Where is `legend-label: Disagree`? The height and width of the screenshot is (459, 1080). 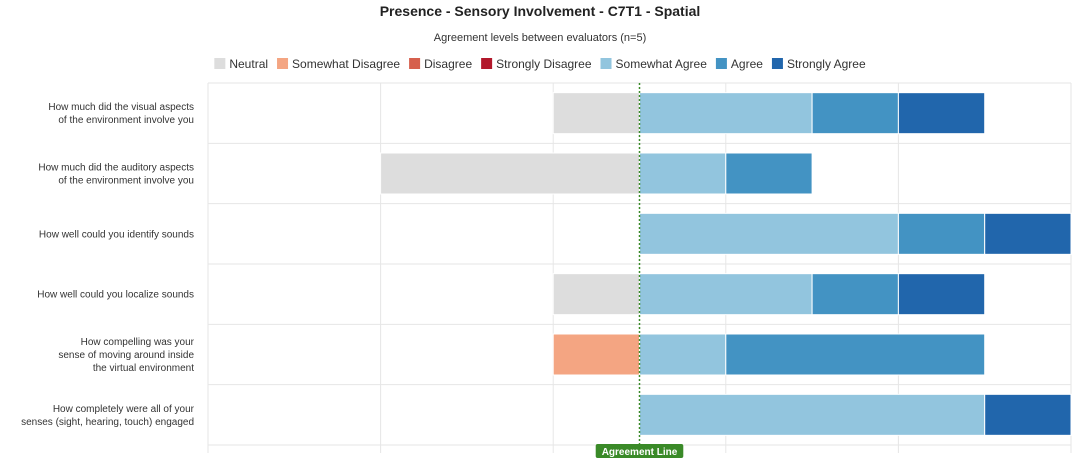
legend-label: Disagree is located at coordinates (448, 64).